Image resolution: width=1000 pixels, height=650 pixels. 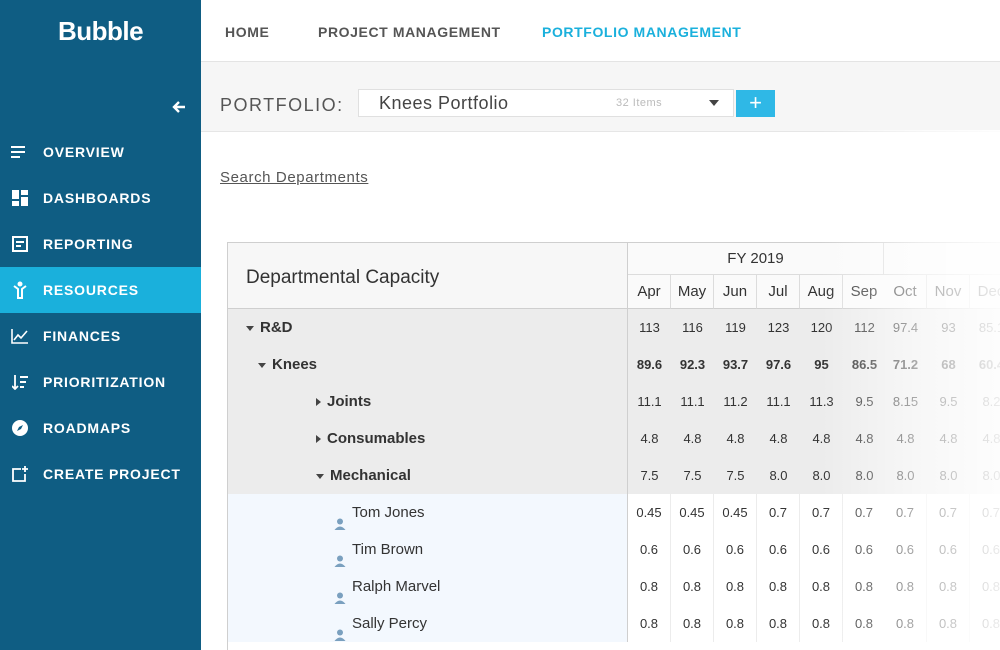 What do you see at coordinates (755, 103) in the screenshot?
I see `add-portfolio-button: +` at bounding box center [755, 103].